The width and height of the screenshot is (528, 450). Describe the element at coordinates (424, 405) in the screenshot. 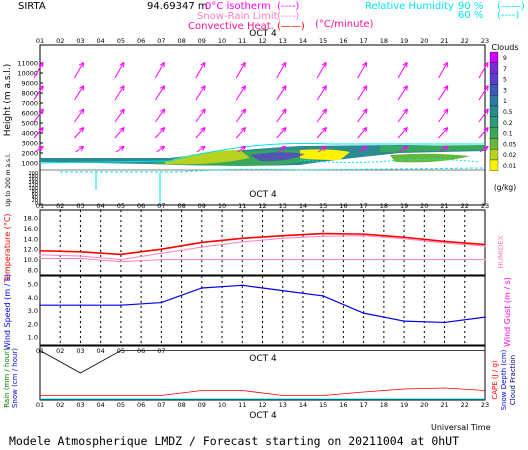

I see `hour-bottom-label: 20` at that location.